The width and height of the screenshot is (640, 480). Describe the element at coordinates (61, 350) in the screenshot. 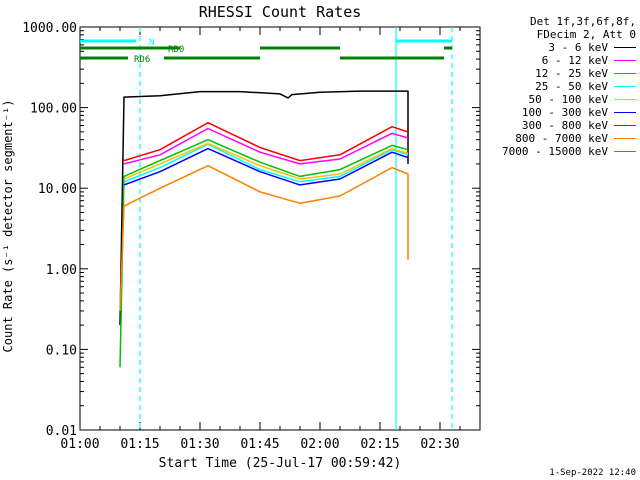

I see `y-tick-label: 0.10` at that location.